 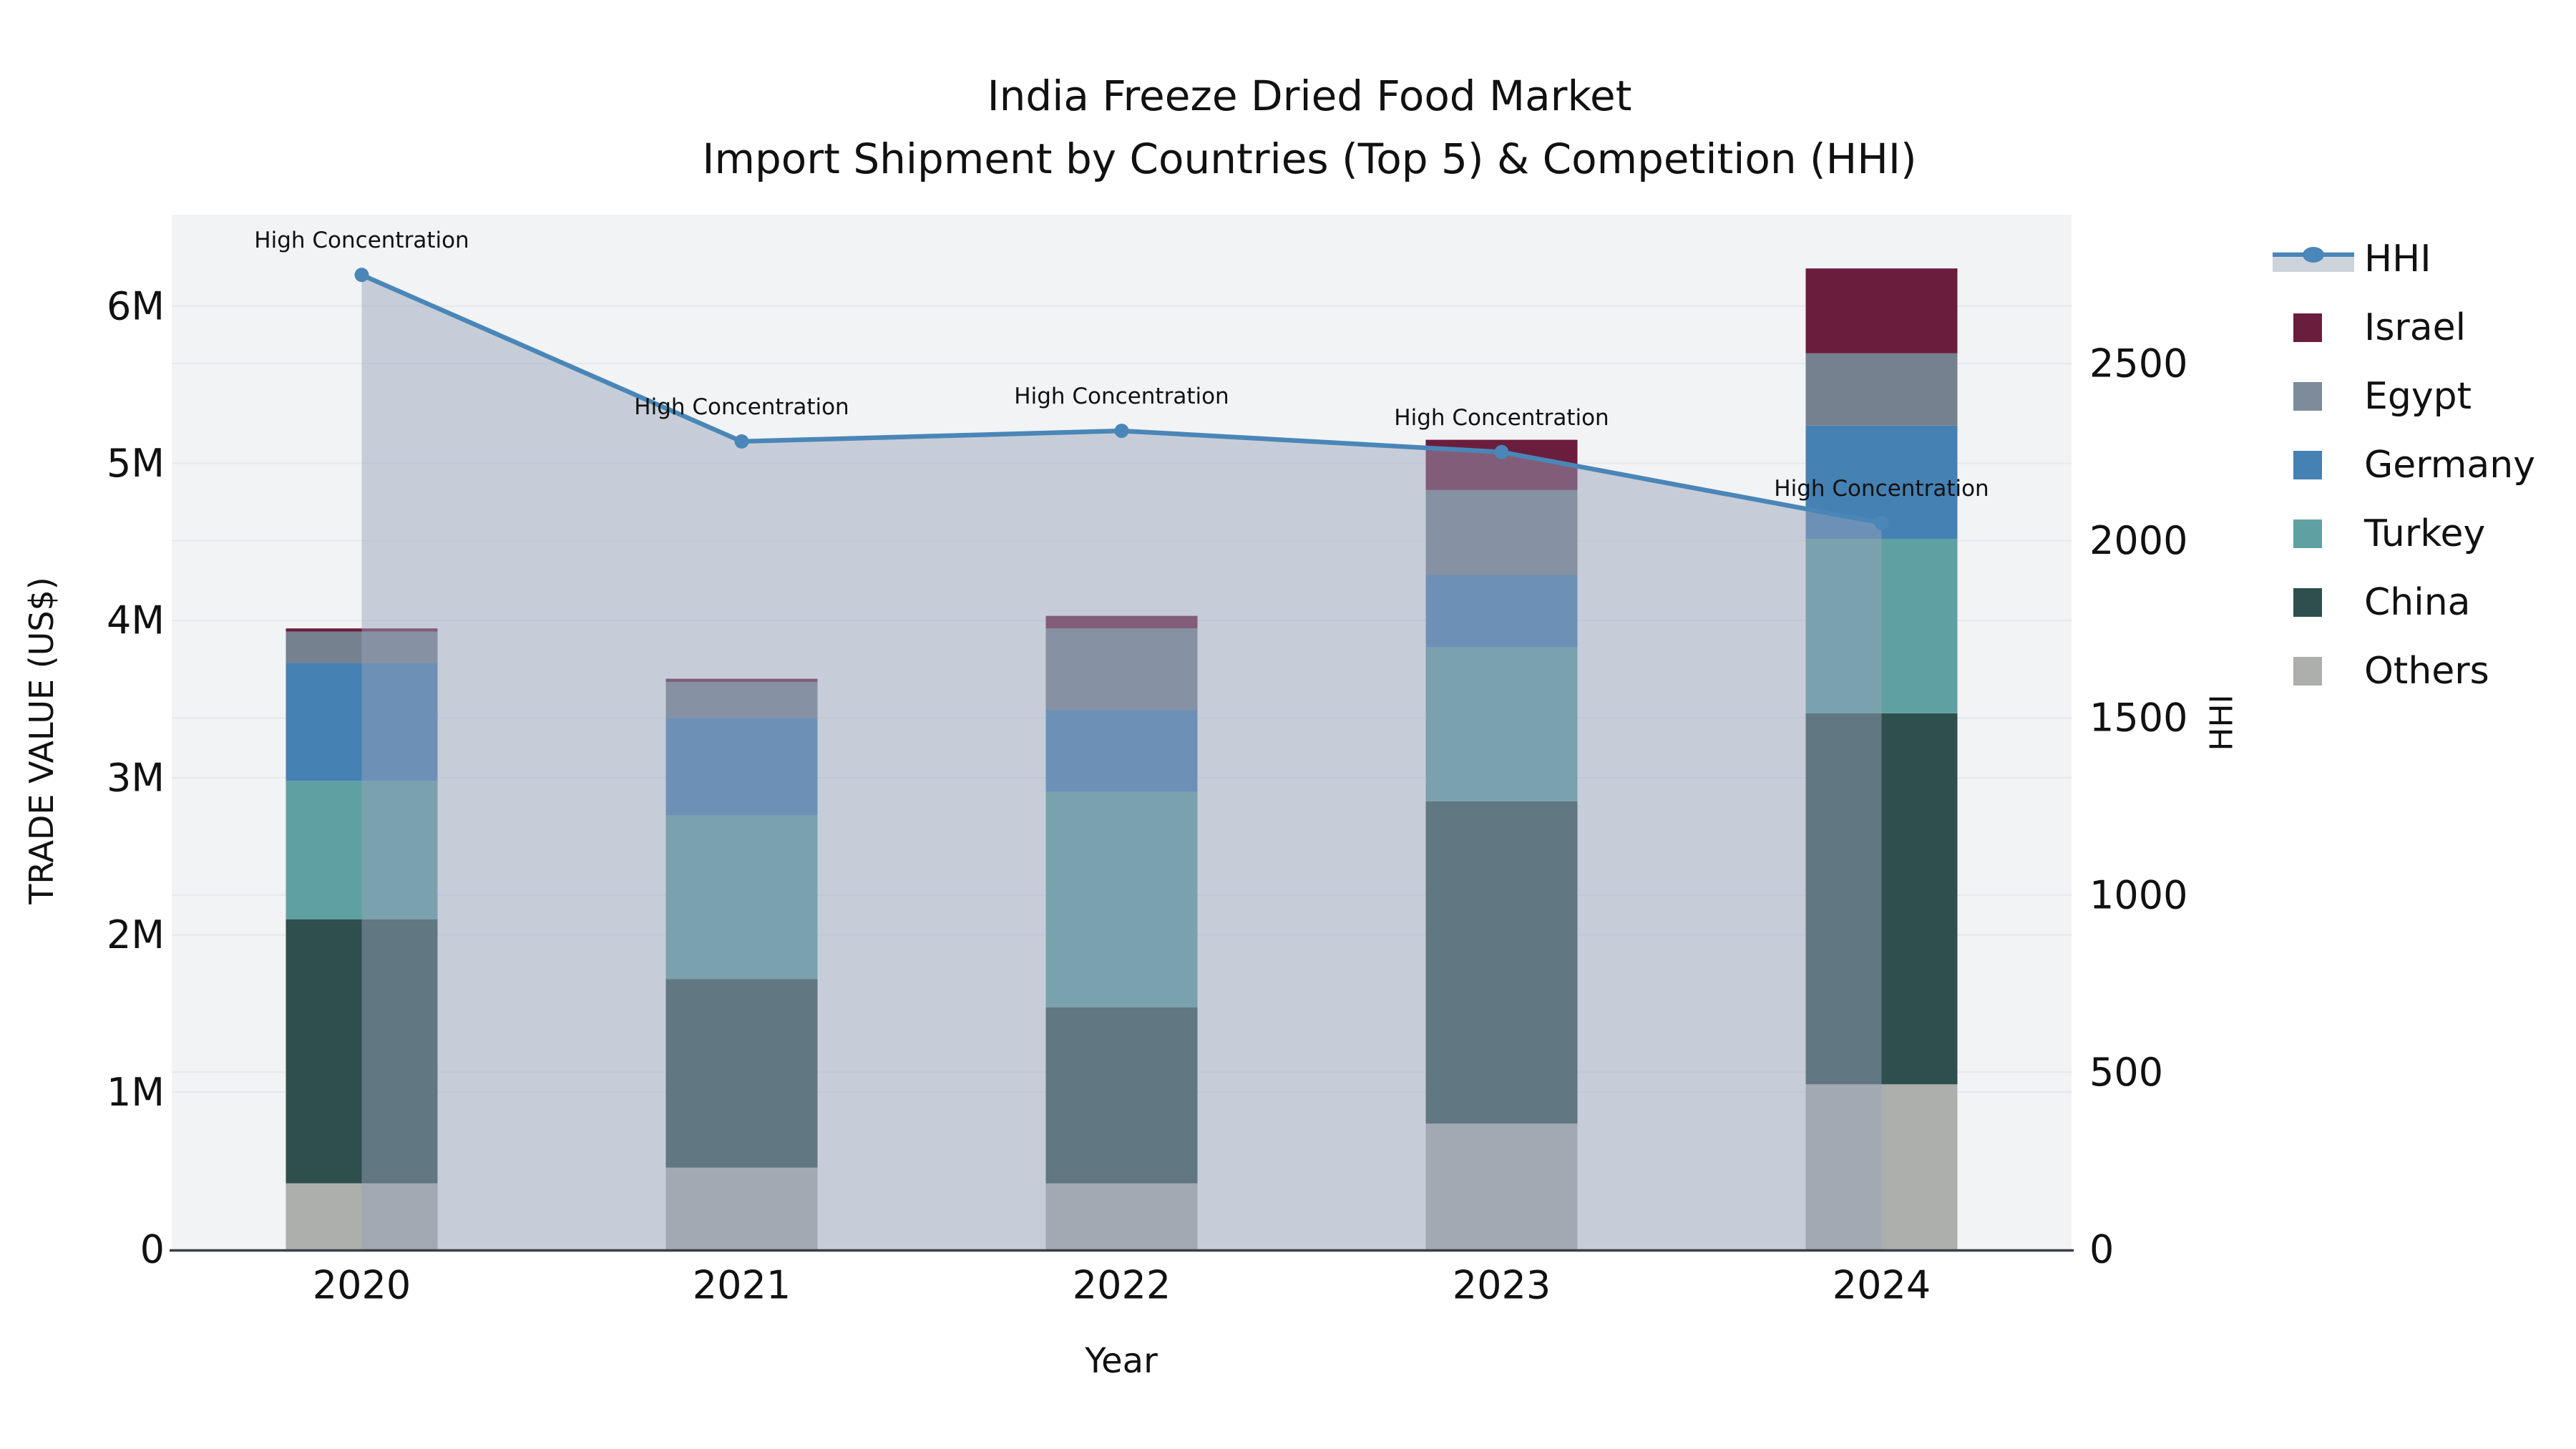 What do you see at coordinates (362, 630) in the screenshot?
I see `bar-segment-2020-israel` at bounding box center [362, 630].